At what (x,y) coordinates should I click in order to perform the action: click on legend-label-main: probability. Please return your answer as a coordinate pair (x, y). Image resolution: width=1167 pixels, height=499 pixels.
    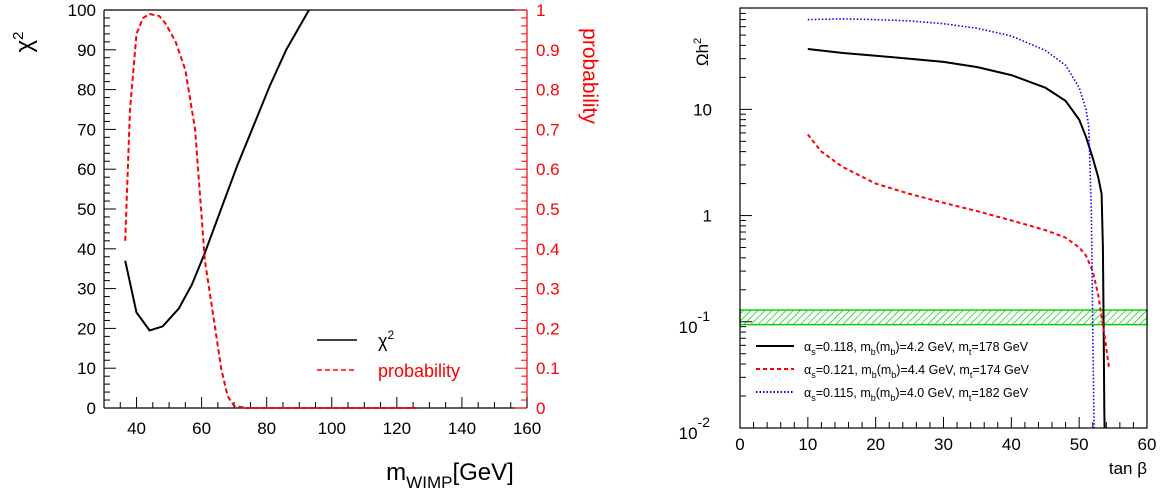
    Looking at the image, I should click on (419, 371).